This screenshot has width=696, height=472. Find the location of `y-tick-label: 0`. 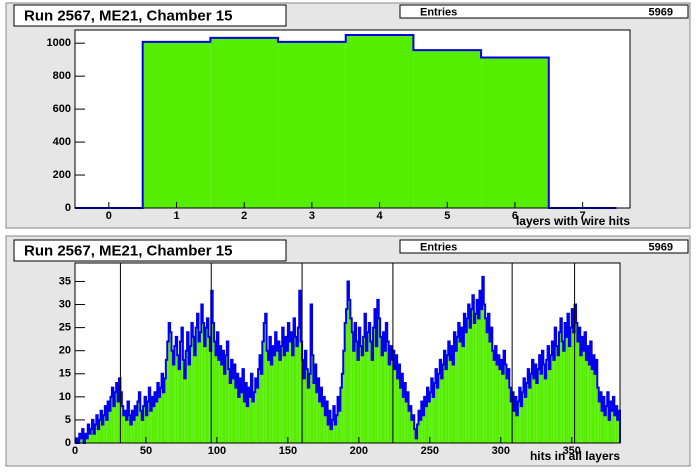

y-tick-label: 0 is located at coordinates (68, 208).